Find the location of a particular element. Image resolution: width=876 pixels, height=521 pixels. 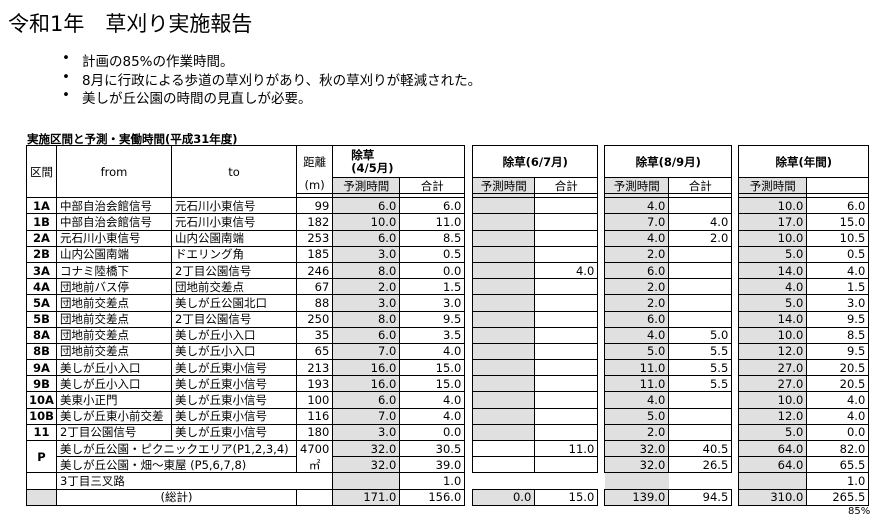

header-predicted: 予測時間 is located at coordinates (637, 185).